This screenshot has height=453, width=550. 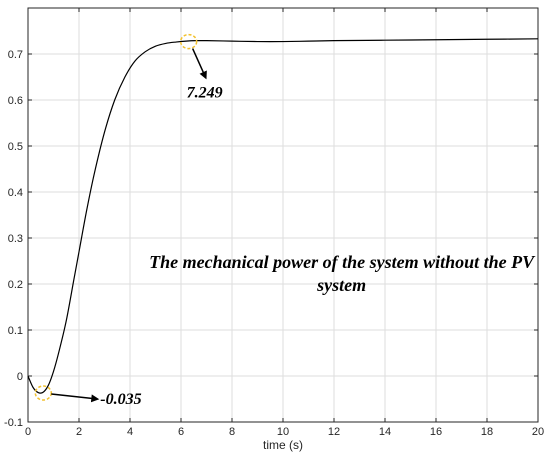 I want to click on y-tick-label: 0.4, so click(x=15, y=193).